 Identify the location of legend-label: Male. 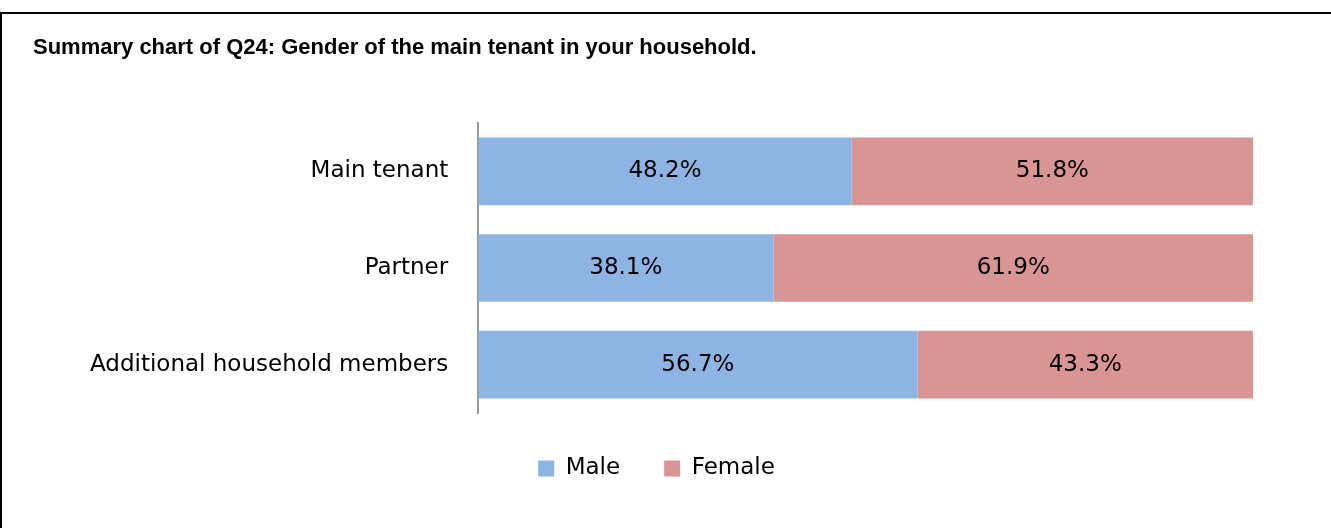
(593, 466).